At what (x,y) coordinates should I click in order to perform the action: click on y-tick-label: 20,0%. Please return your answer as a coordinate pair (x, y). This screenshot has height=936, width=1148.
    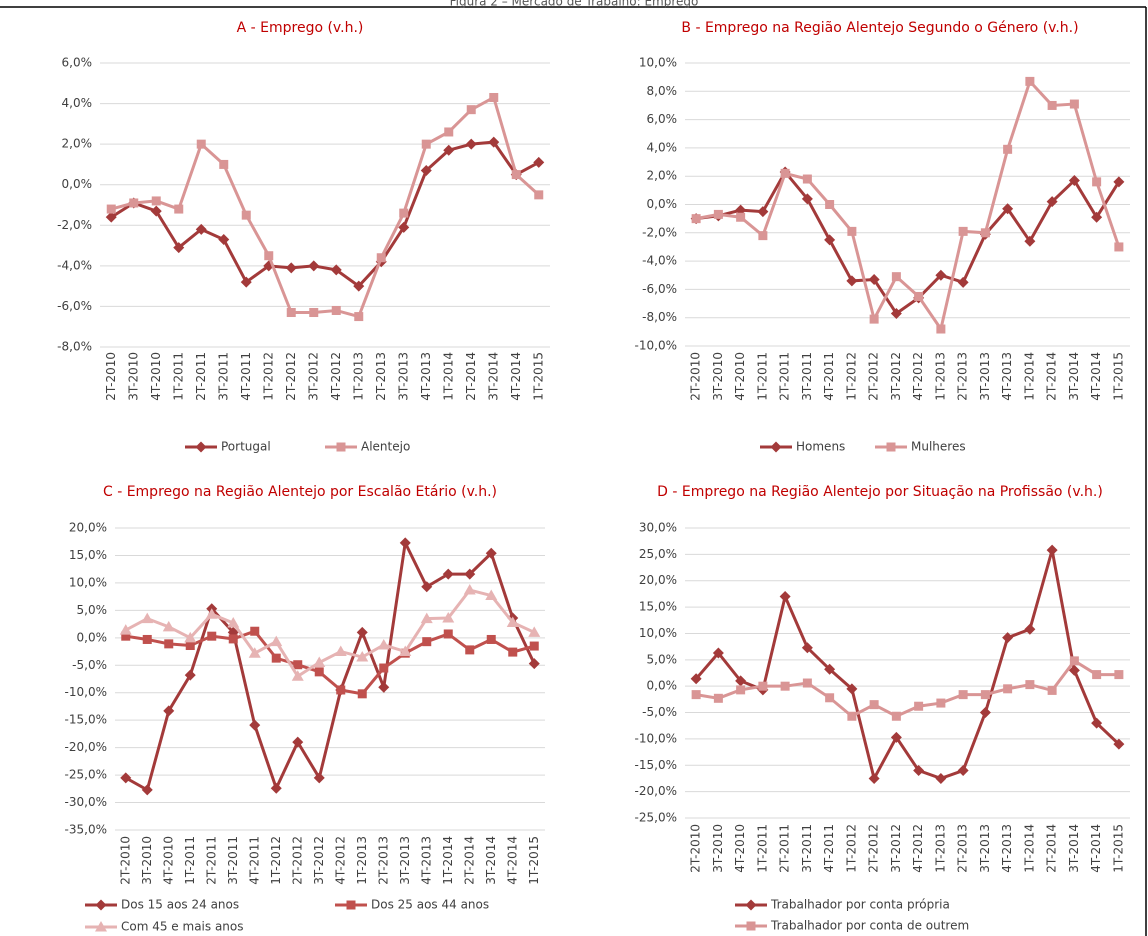
    Looking at the image, I should click on (658, 580).